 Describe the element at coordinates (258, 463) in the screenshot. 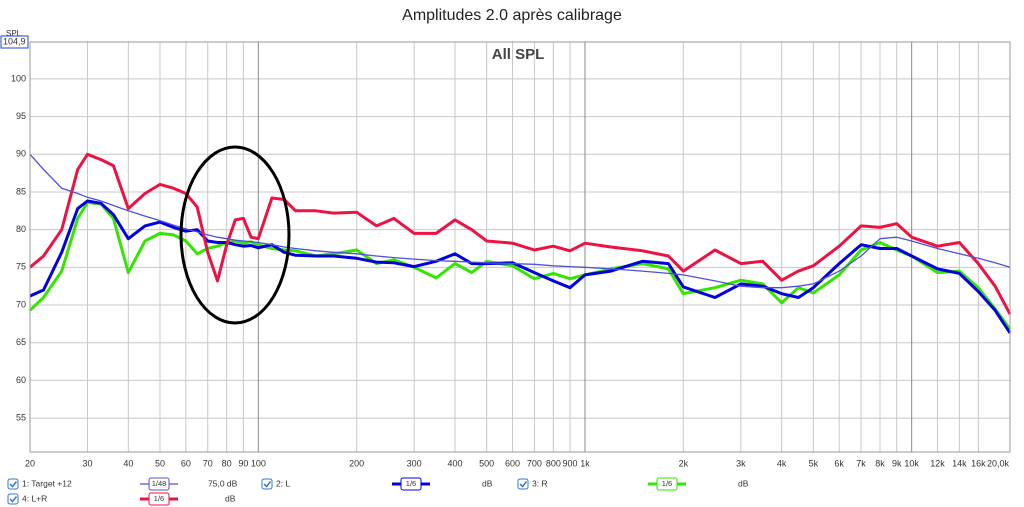

I see `x-tick-label: 100` at that location.